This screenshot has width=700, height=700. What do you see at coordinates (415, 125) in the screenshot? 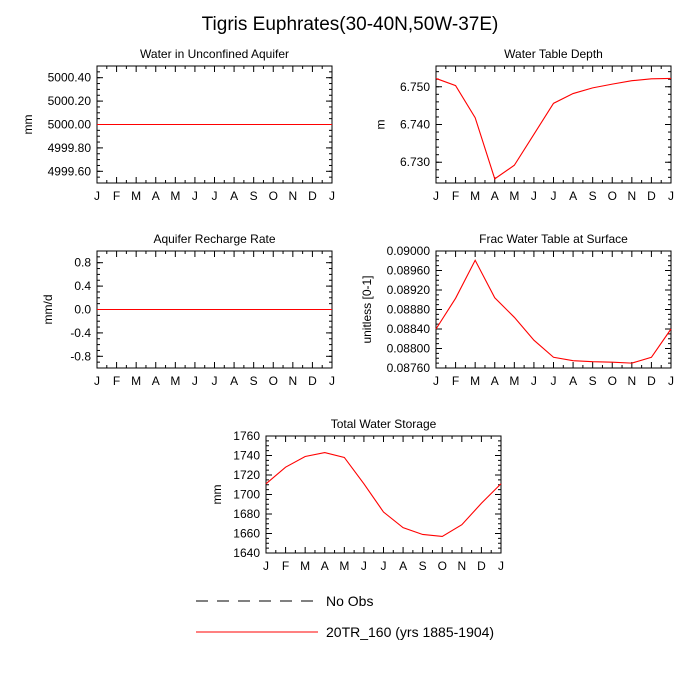
I see `y-tick-label: 6.740` at bounding box center [415, 125].